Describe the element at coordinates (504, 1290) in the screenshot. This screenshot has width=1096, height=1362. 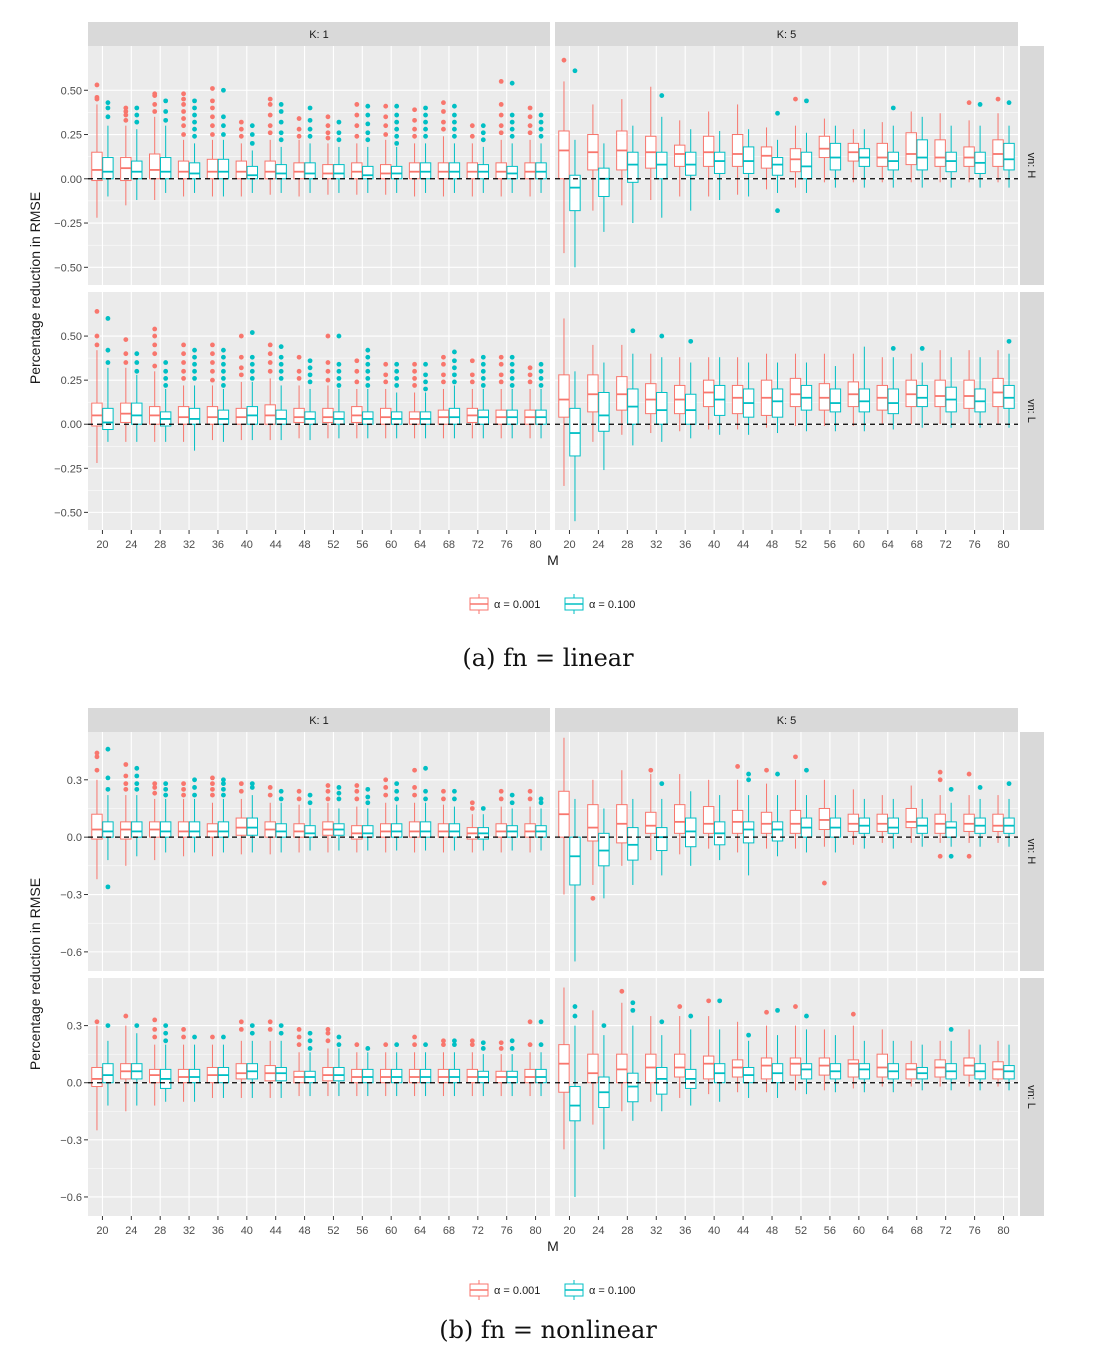
I see `legend-entry: α = 0.001` at that location.